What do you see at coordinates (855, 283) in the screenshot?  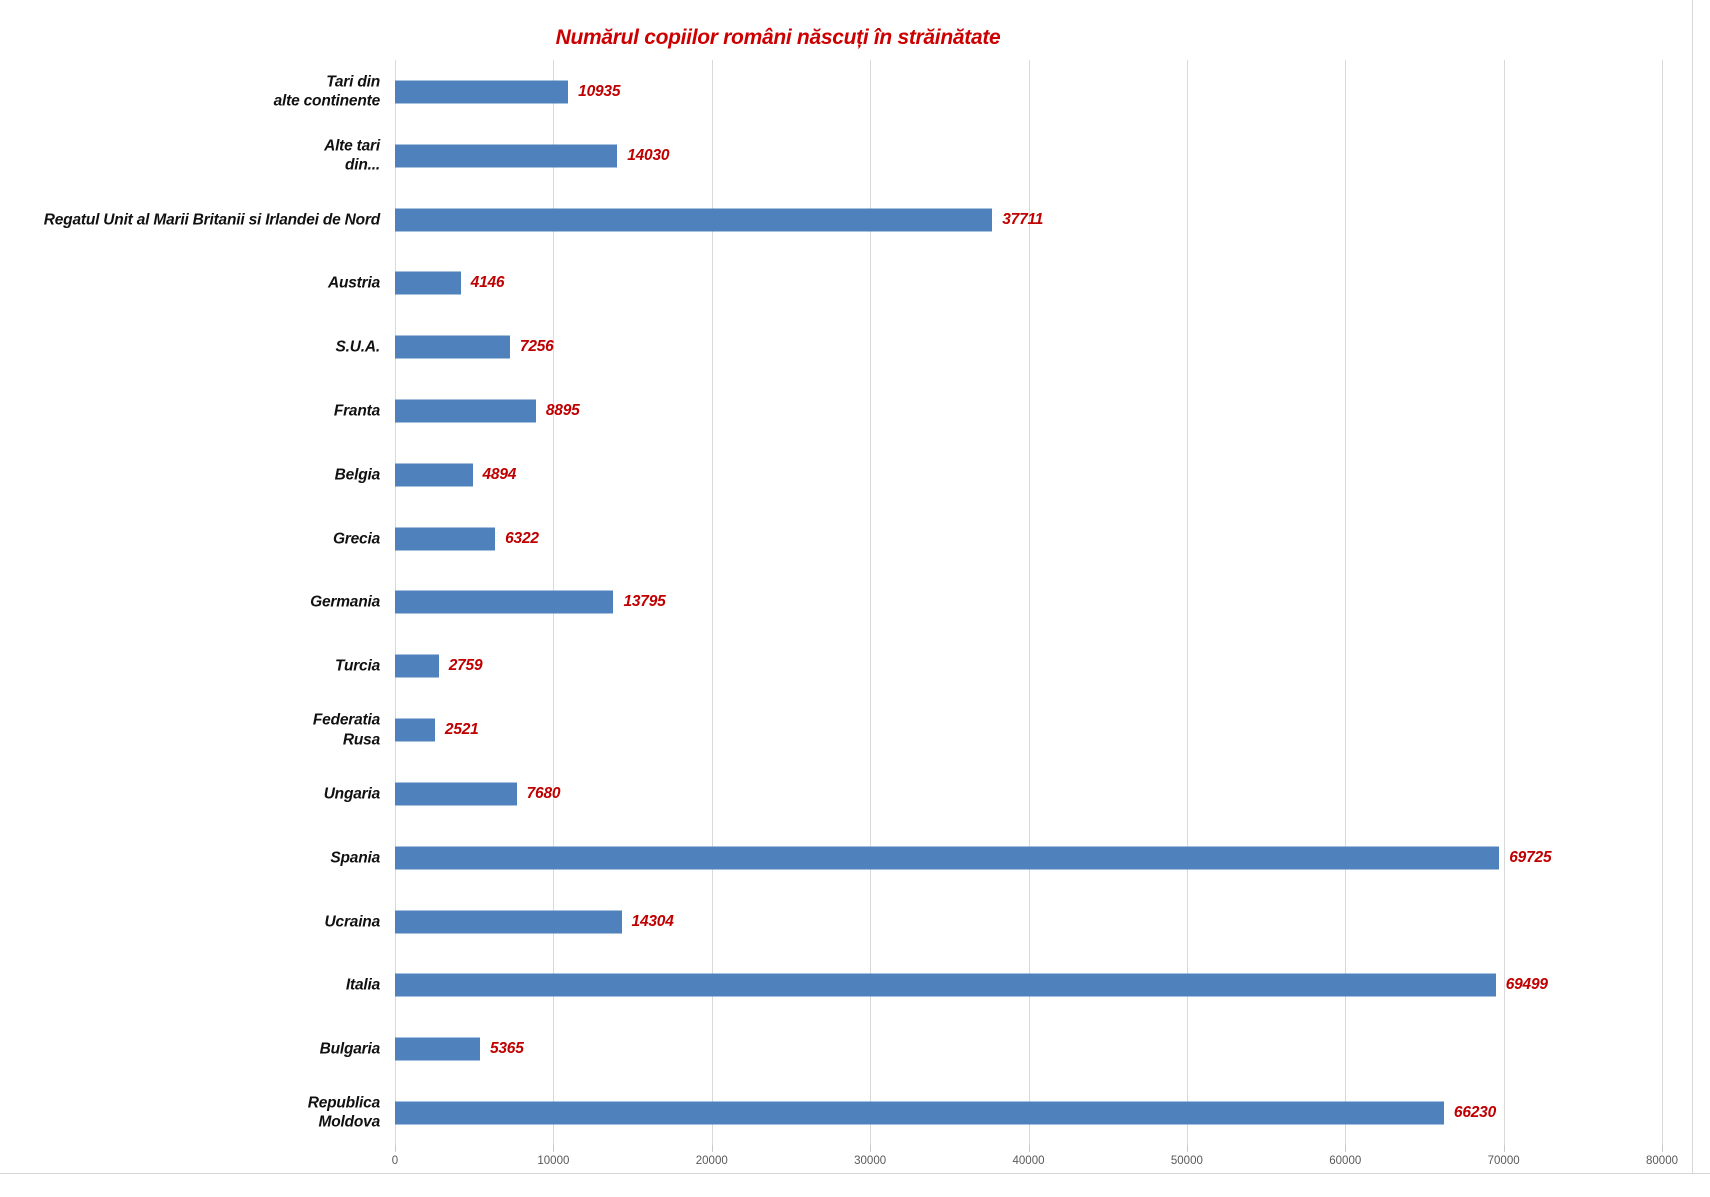 I see `bar-row: Austria 4146` at bounding box center [855, 283].